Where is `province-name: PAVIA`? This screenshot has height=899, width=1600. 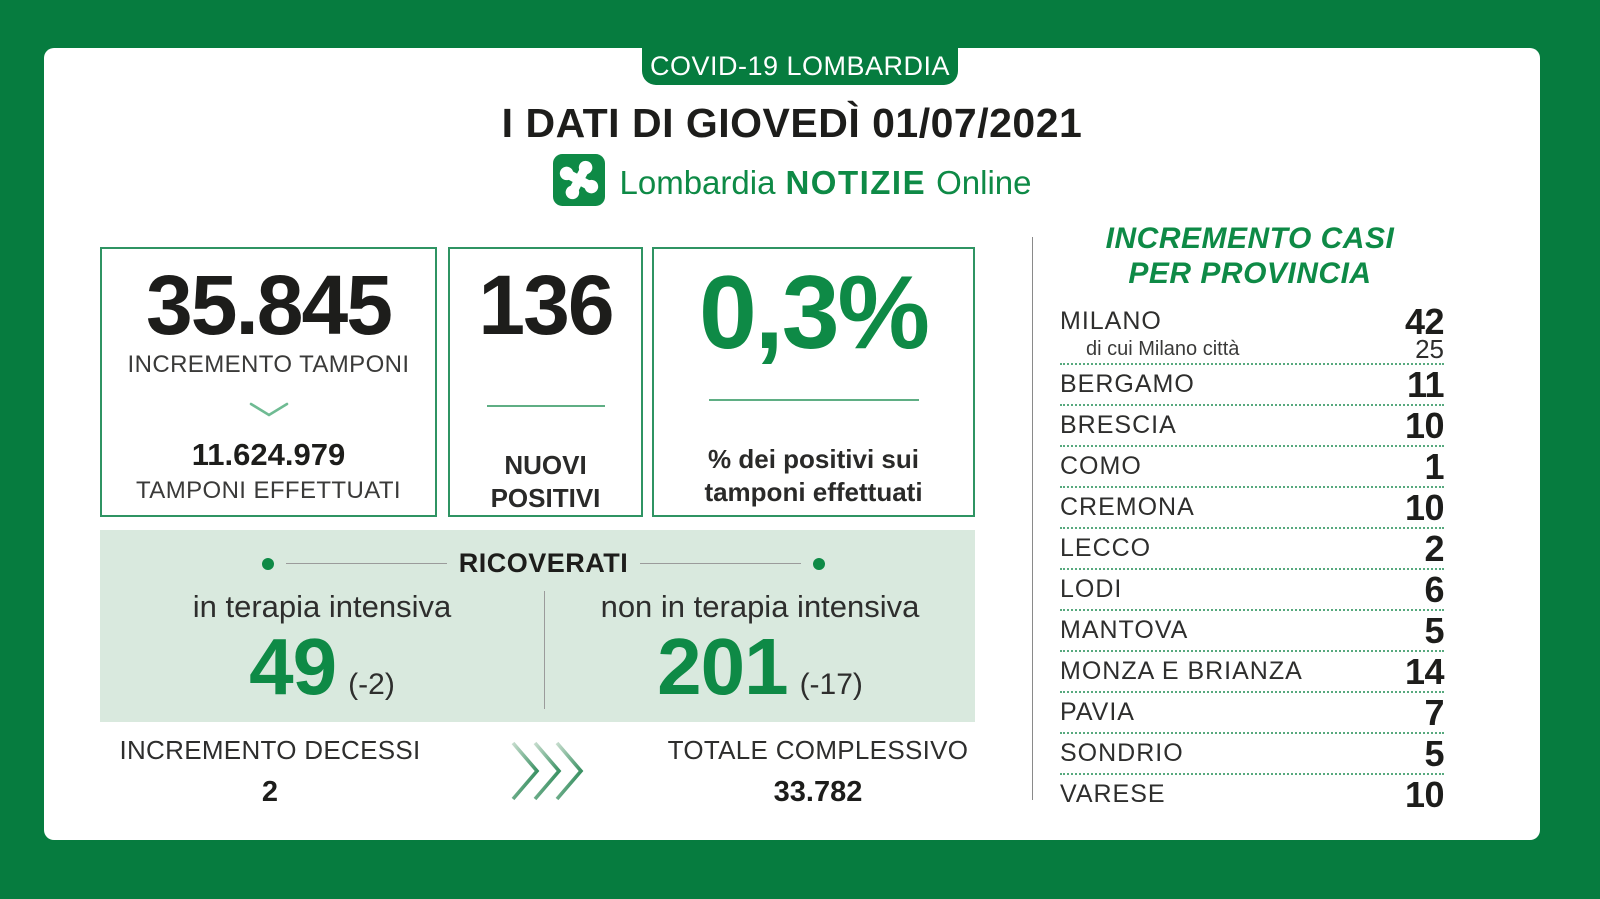
province-name: PAVIA is located at coordinates (1097, 712).